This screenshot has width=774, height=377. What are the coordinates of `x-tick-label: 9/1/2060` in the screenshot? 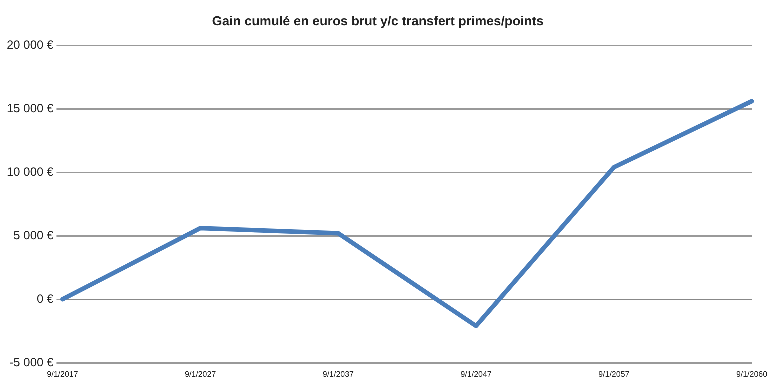 It's located at (752, 373).